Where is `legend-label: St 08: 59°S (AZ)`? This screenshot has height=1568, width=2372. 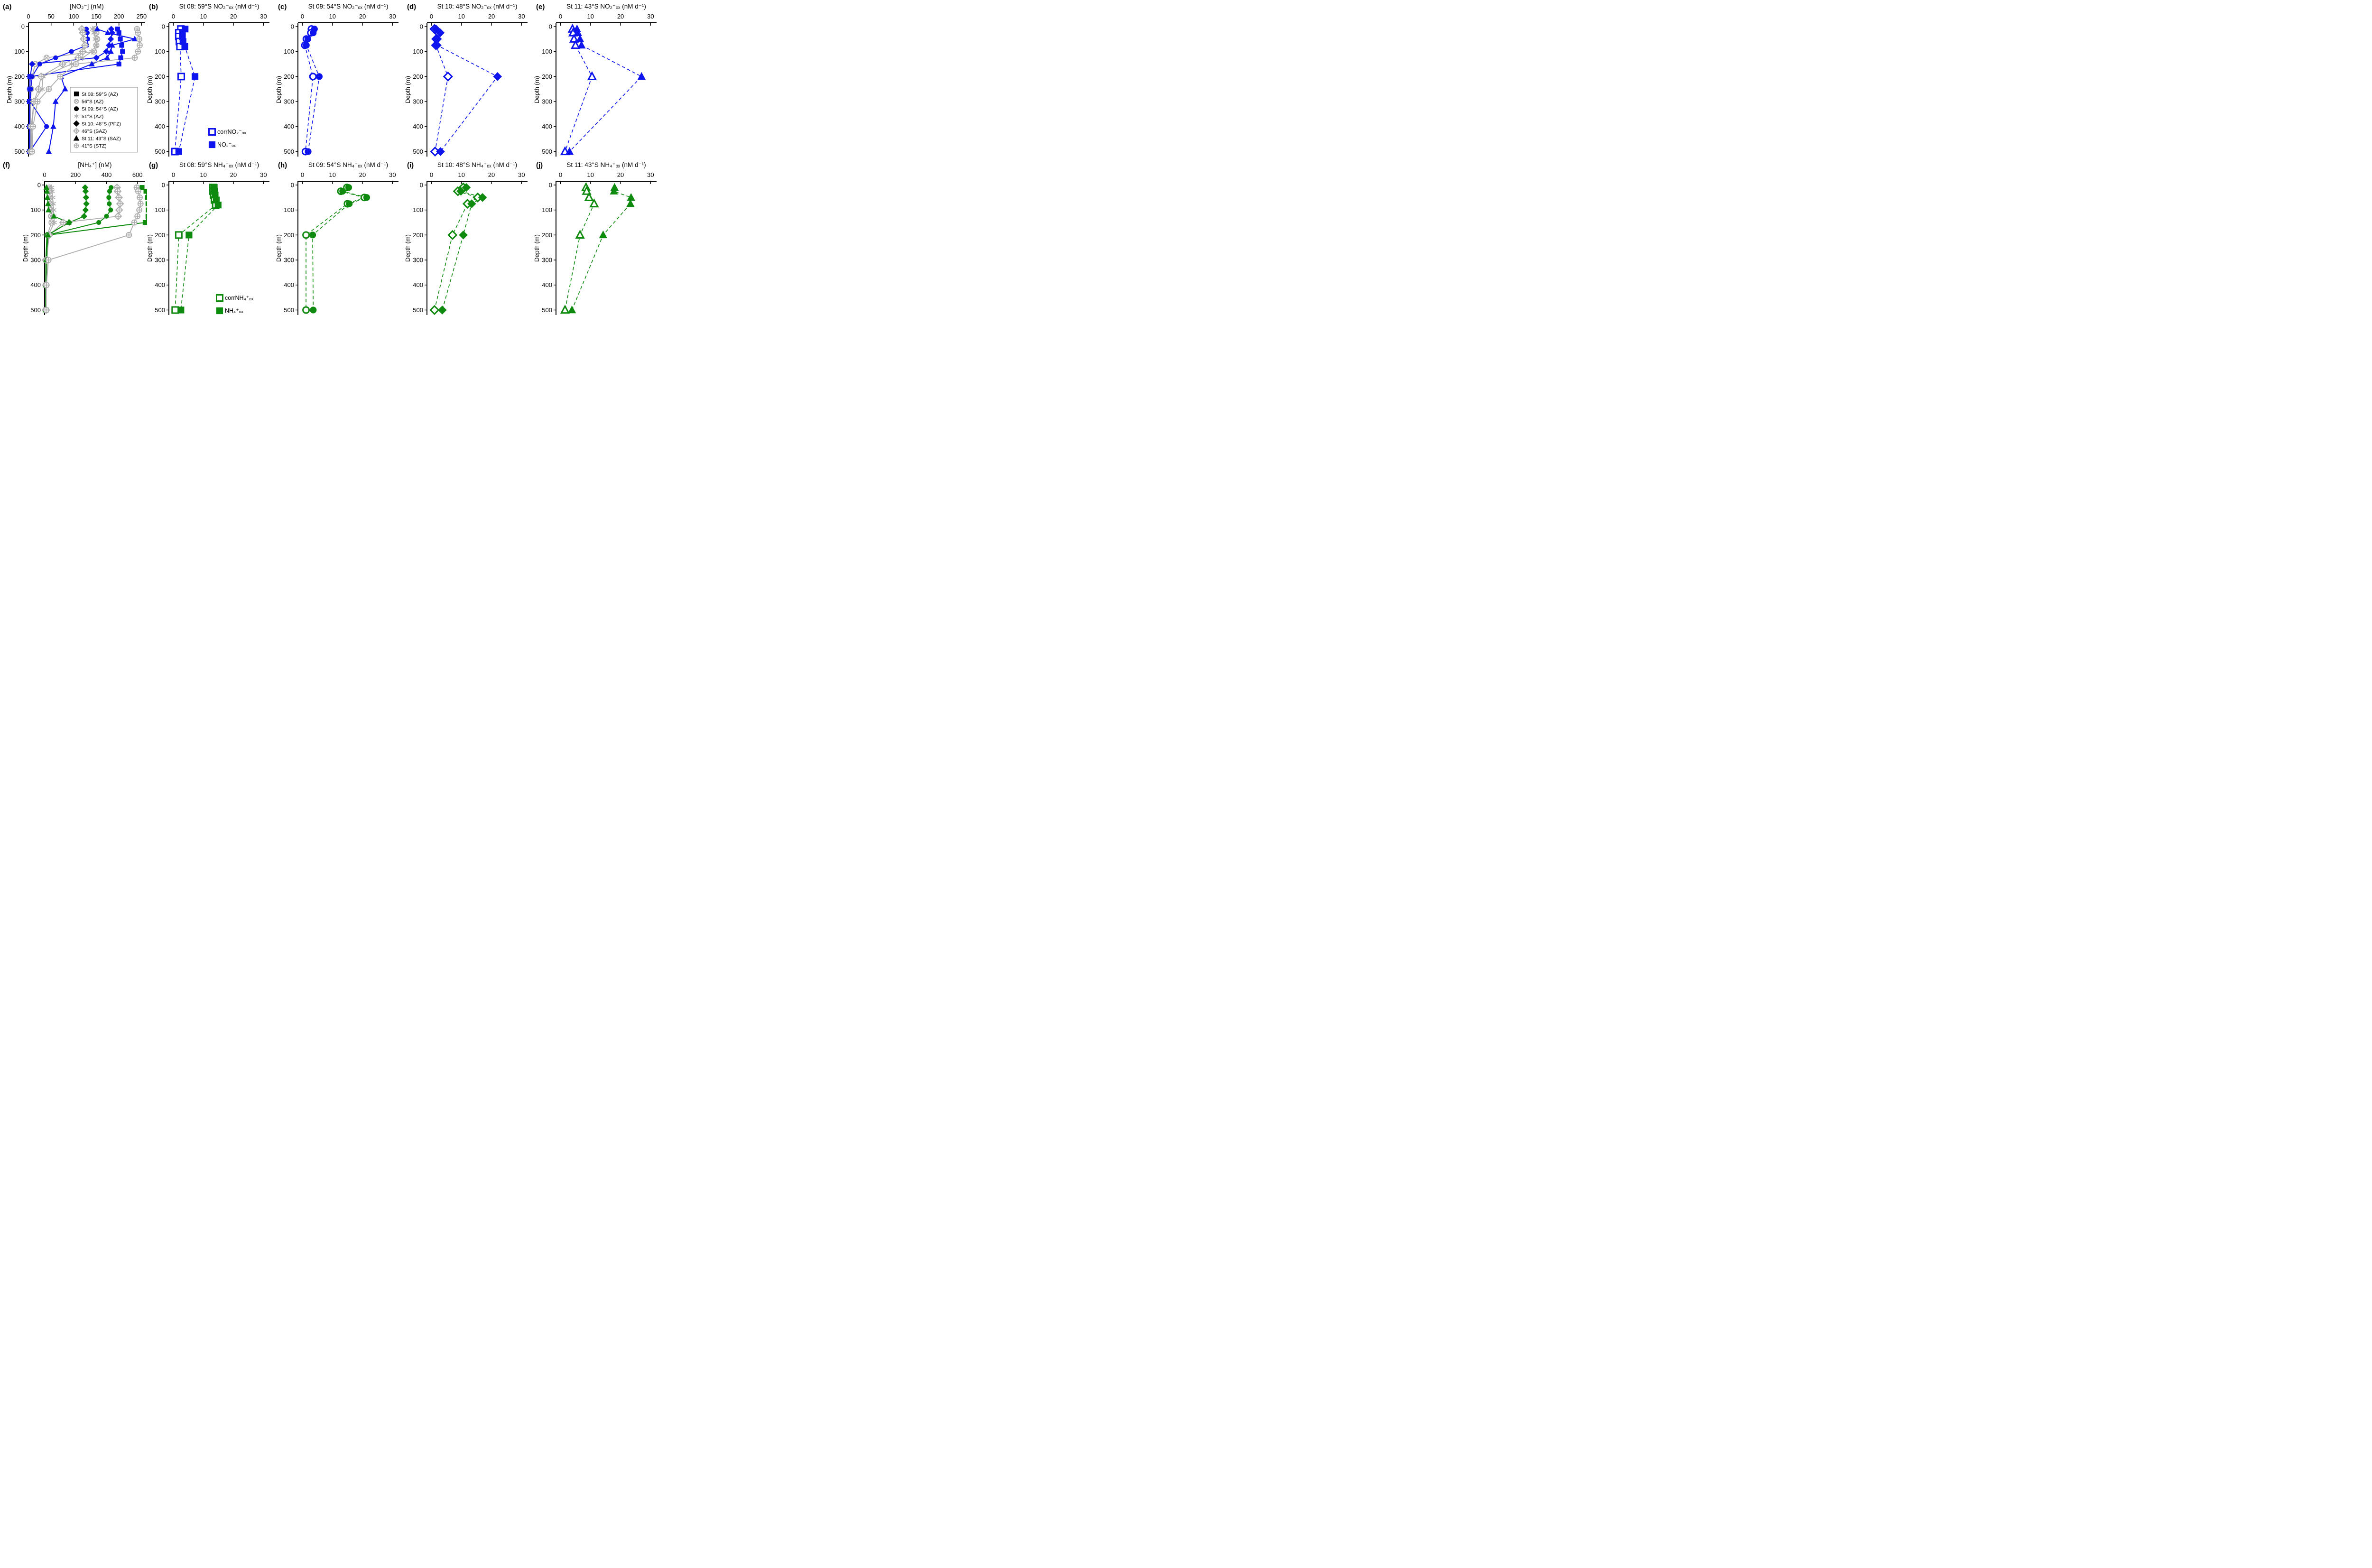 legend-label: St 08: 59°S (AZ) is located at coordinates (100, 94).